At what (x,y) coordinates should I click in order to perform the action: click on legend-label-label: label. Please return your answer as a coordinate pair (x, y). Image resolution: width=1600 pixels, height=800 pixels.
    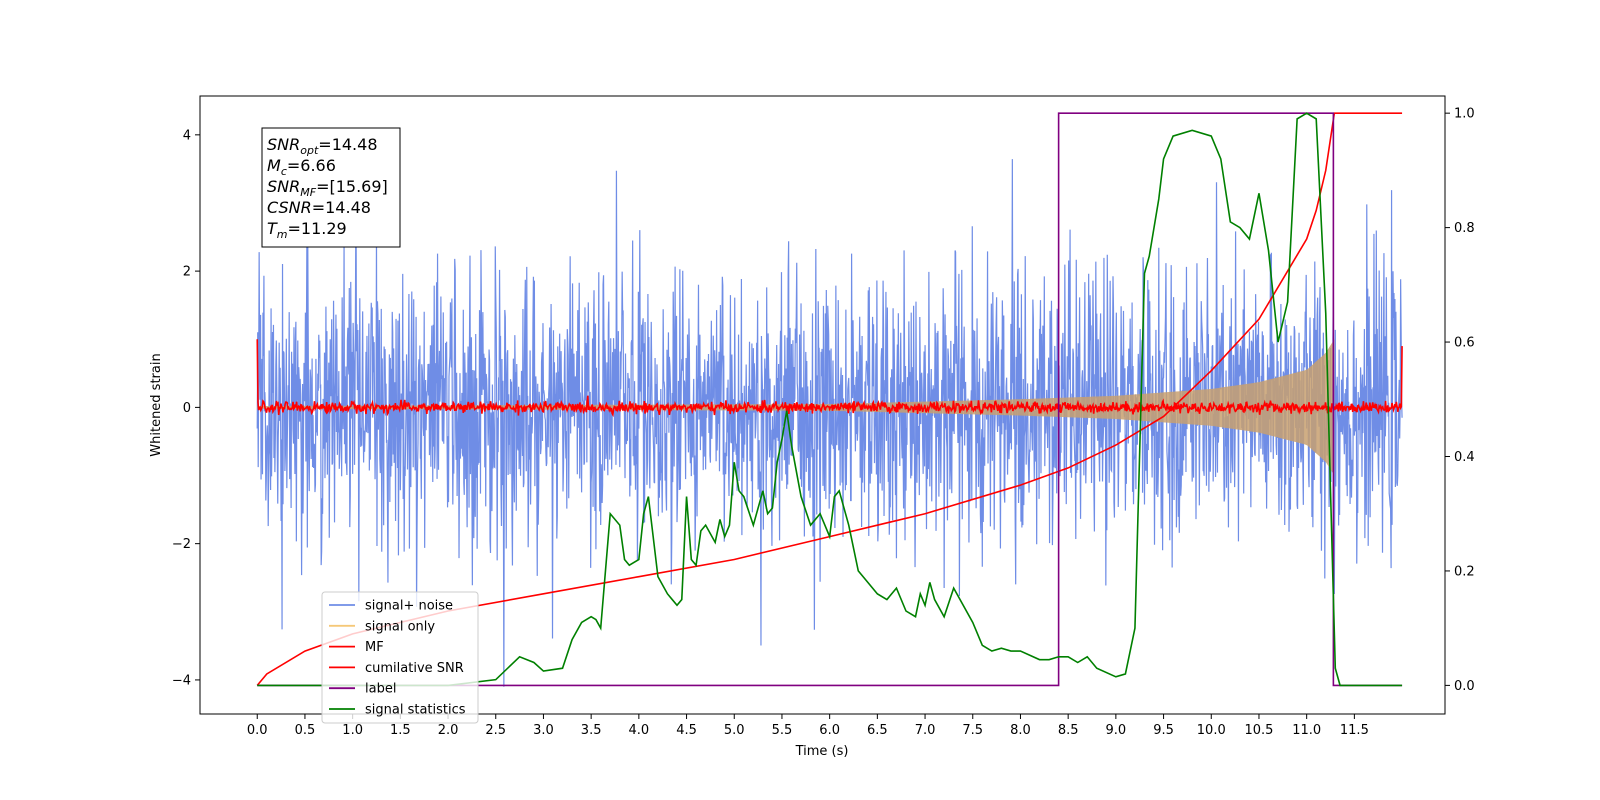
    Looking at the image, I should click on (380, 689).